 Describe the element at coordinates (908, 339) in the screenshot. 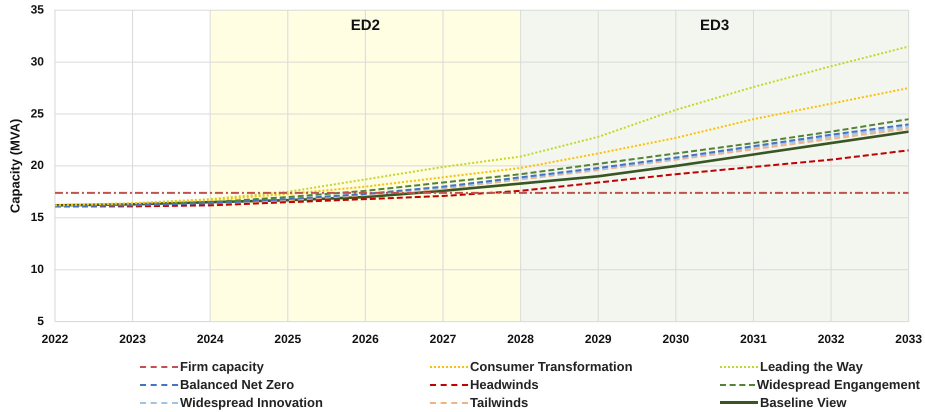

I see `x-tick-label: 2033` at that location.